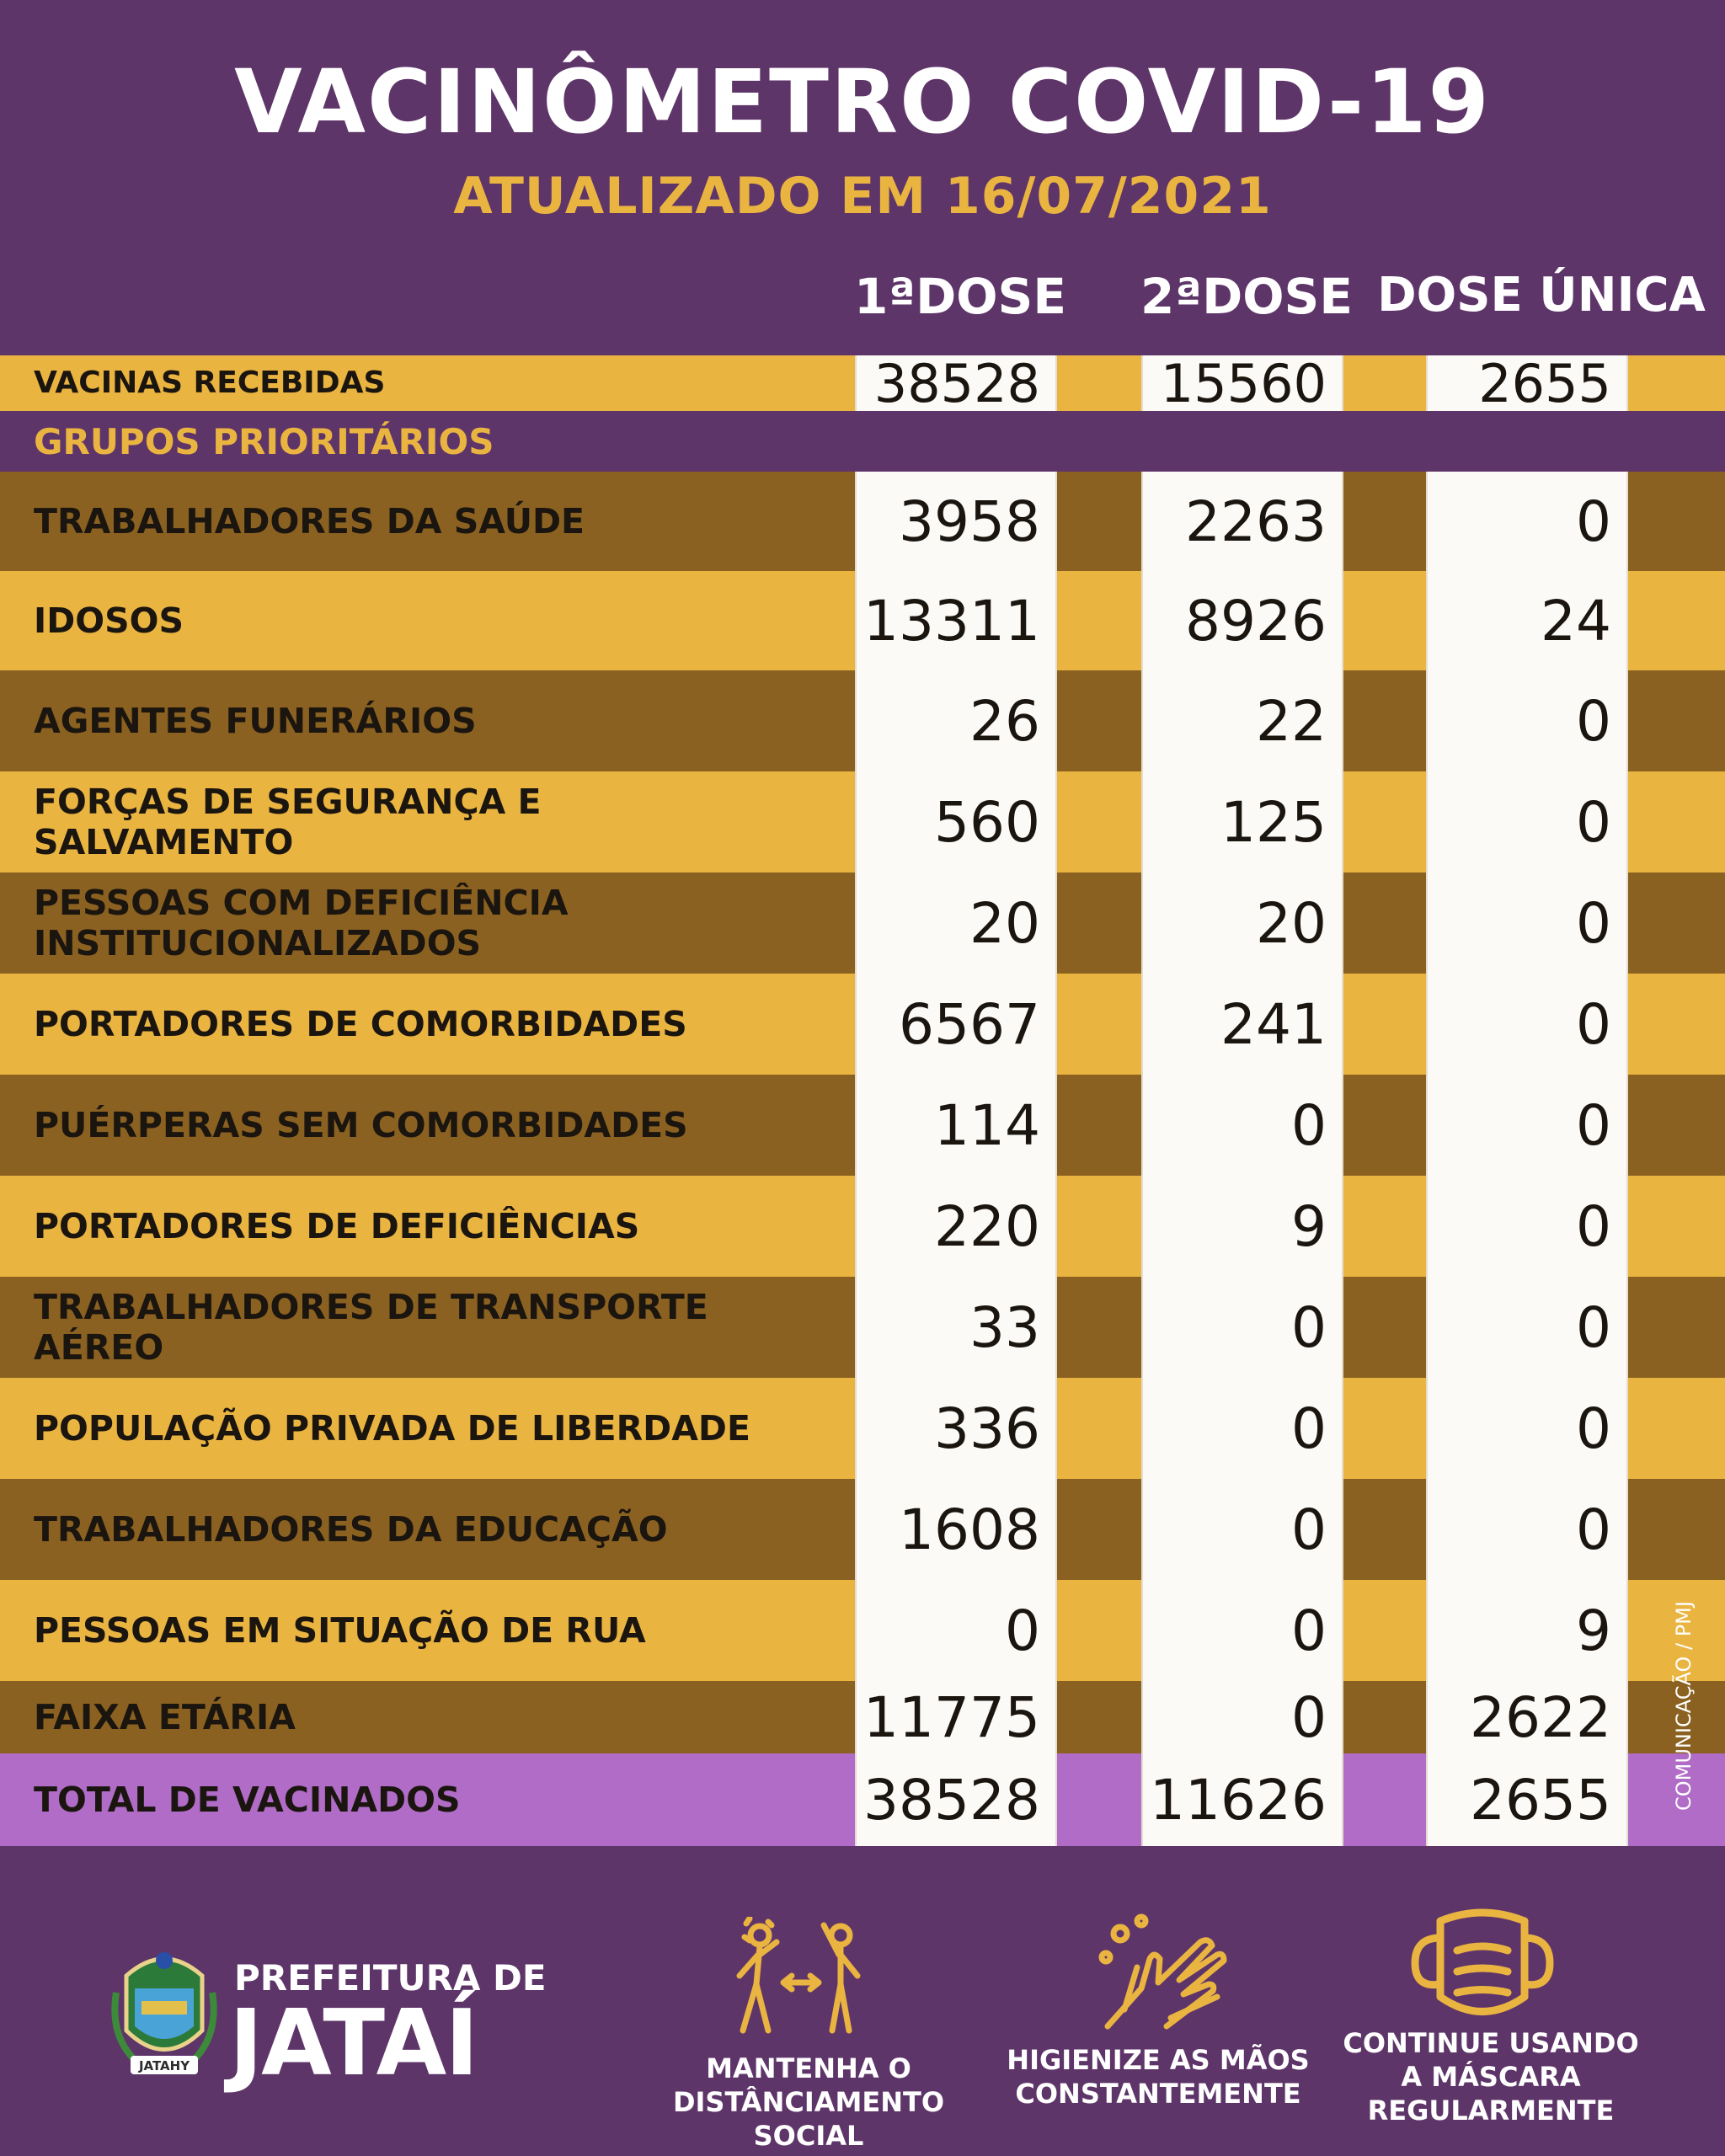 Image resolution: width=1725 pixels, height=2156 pixels. What do you see at coordinates (862, 102) in the screenshot?
I see `page-title: VACINÔMETRO COVID-19` at bounding box center [862, 102].